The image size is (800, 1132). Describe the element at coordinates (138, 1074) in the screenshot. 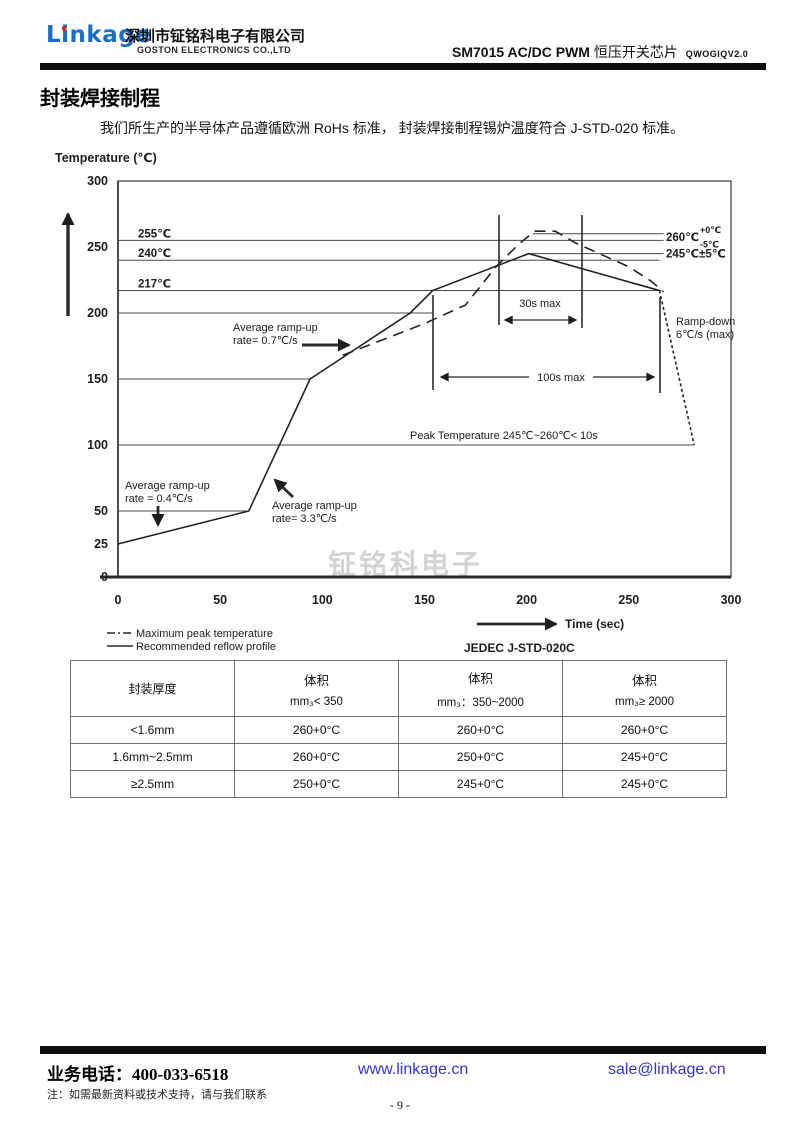

I see `service-phone: 业务电话：400-033-6518` at that location.